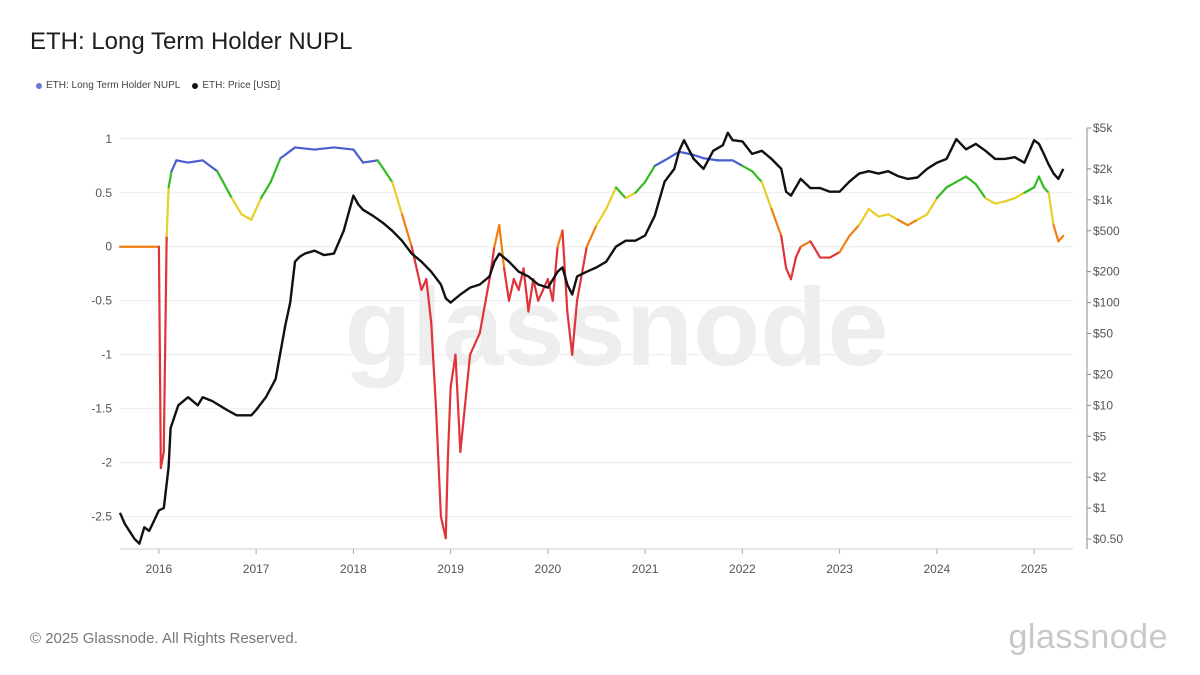  Describe the element at coordinates (159, 569) in the screenshot. I see `x-tick-label: 2016` at that location.